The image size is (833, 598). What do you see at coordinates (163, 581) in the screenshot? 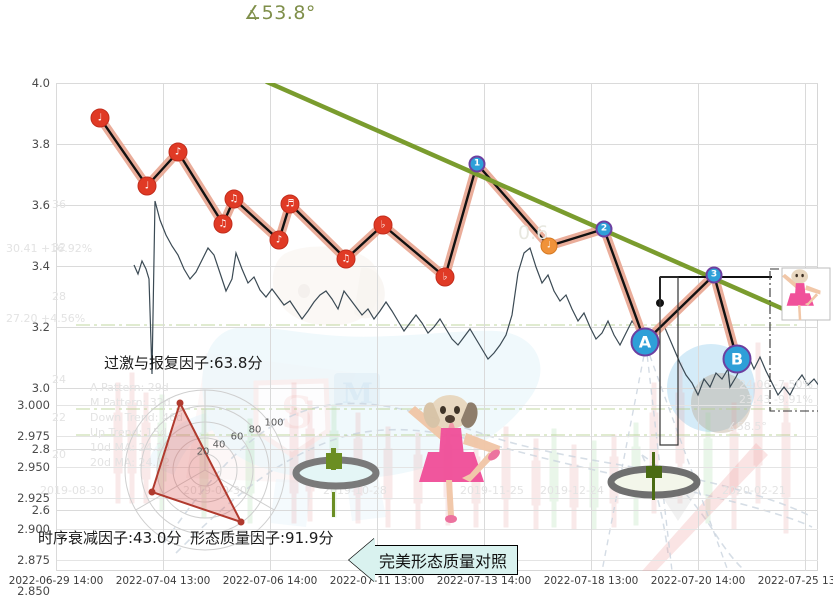
I see `x-tick-label: 2022-07-04 13:00` at bounding box center [163, 581].